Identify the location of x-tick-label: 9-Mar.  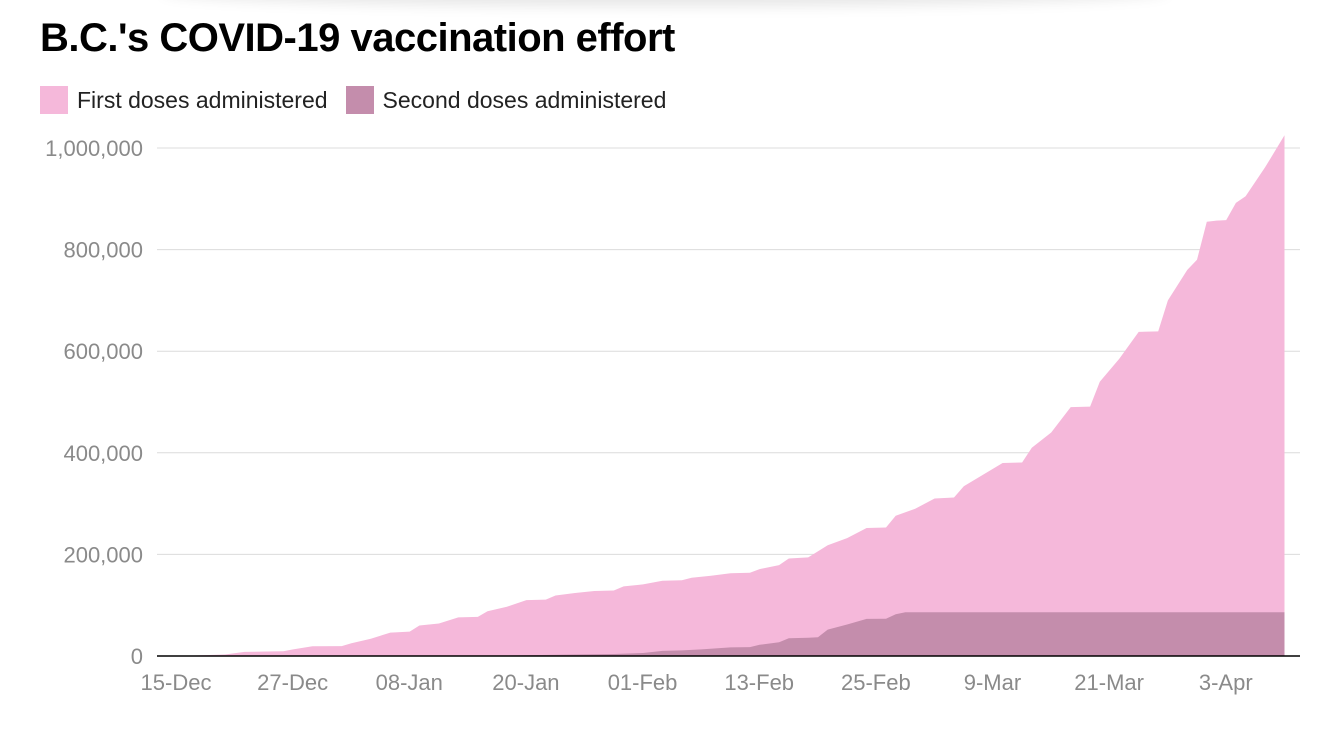
(992, 682).